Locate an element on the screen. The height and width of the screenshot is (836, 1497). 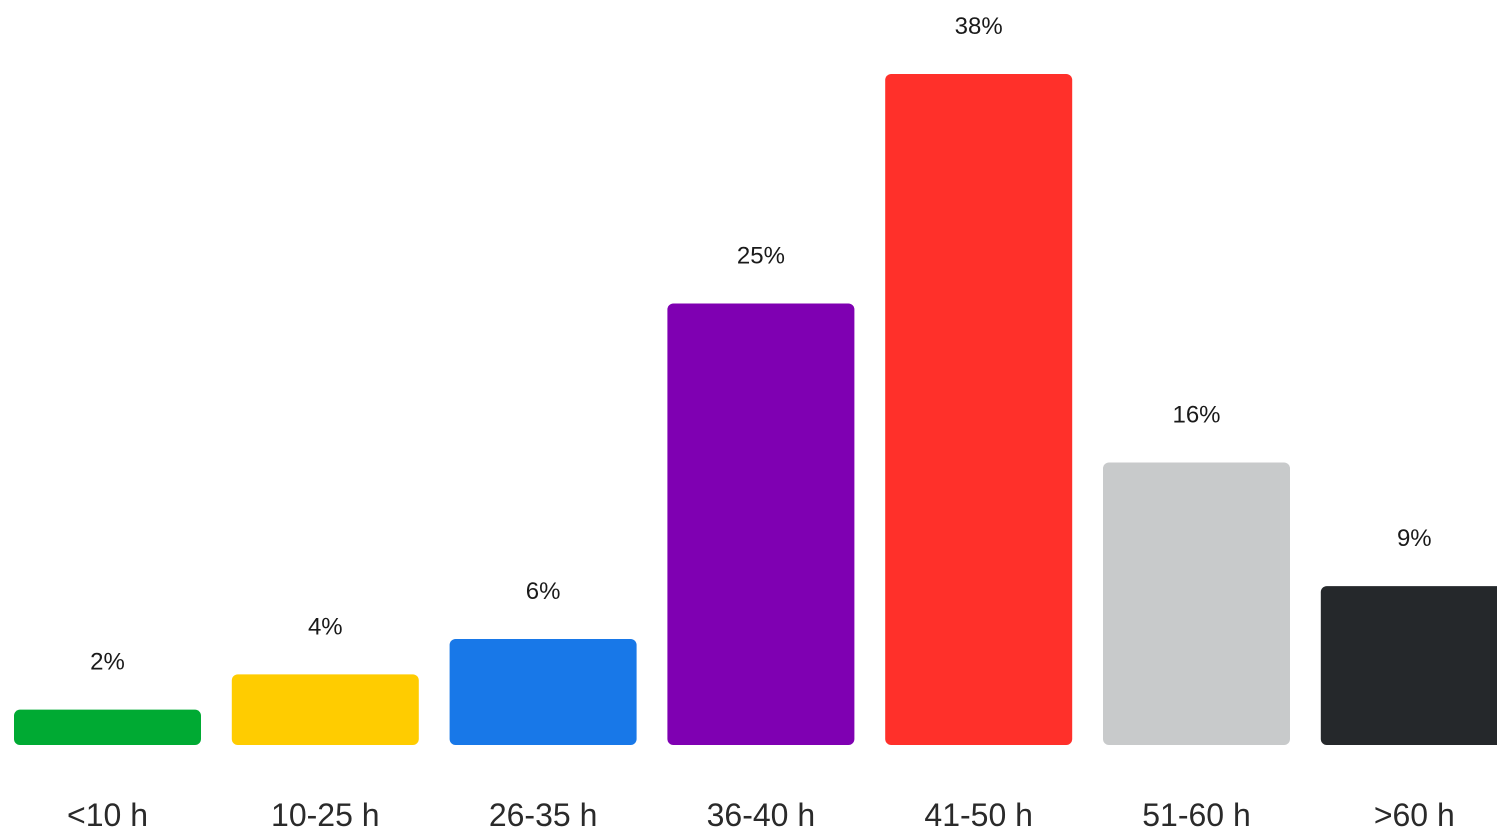
bar-10-25-h is located at coordinates (325, 709).